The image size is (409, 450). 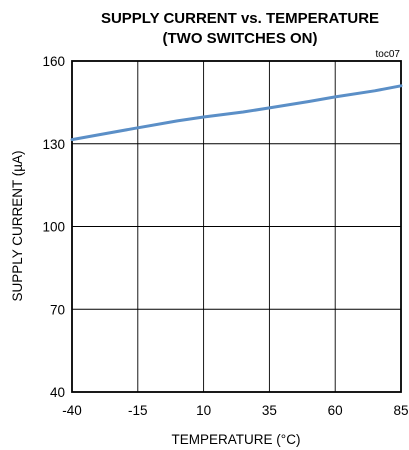 What do you see at coordinates (236, 439) in the screenshot?
I see `x-axis-label: TEMPERATURE (°C)` at bounding box center [236, 439].